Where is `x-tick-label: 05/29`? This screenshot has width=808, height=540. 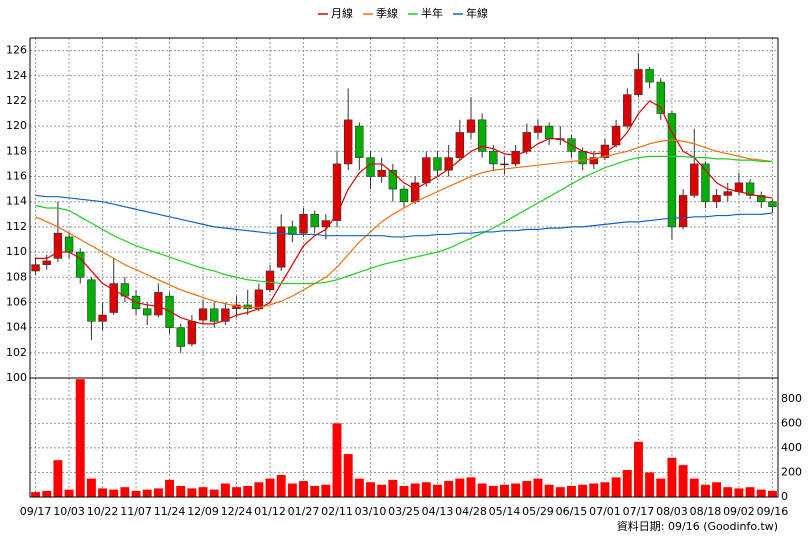 x-tick-label: 05/29 is located at coordinates (538, 511).